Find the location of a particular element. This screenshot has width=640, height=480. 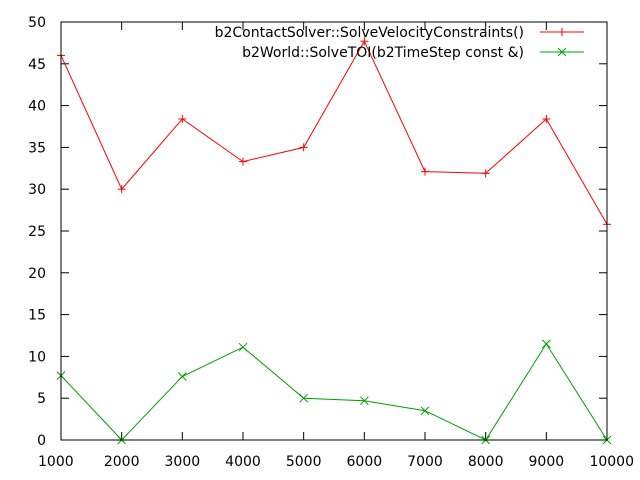

y-tick-label: 15 is located at coordinates (37, 316).